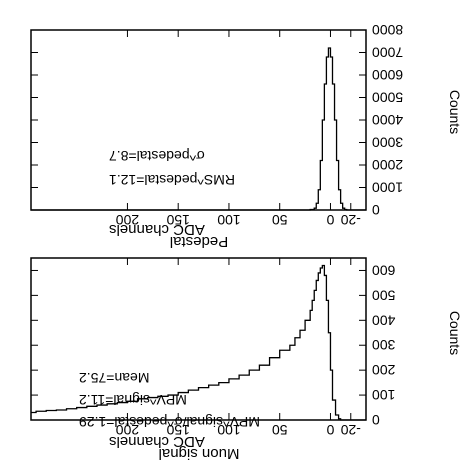 The image size is (474, 475). Describe the element at coordinates (330, 430) in the screenshot. I see `muon-xtick-label-1: 0` at that location.